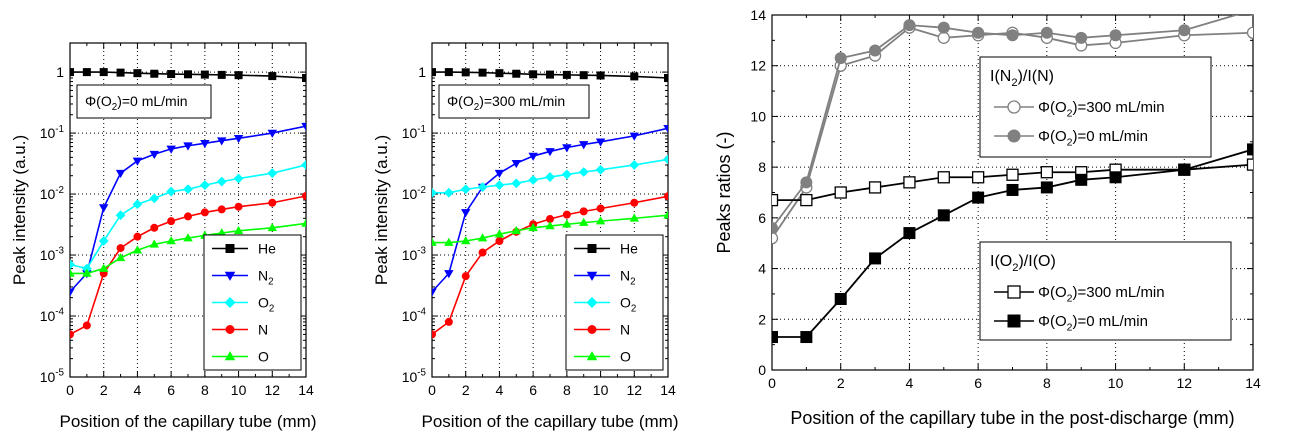  What do you see at coordinates (266, 305) in the screenshot?
I see `legend-label: O2​` at bounding box center [266, 305].